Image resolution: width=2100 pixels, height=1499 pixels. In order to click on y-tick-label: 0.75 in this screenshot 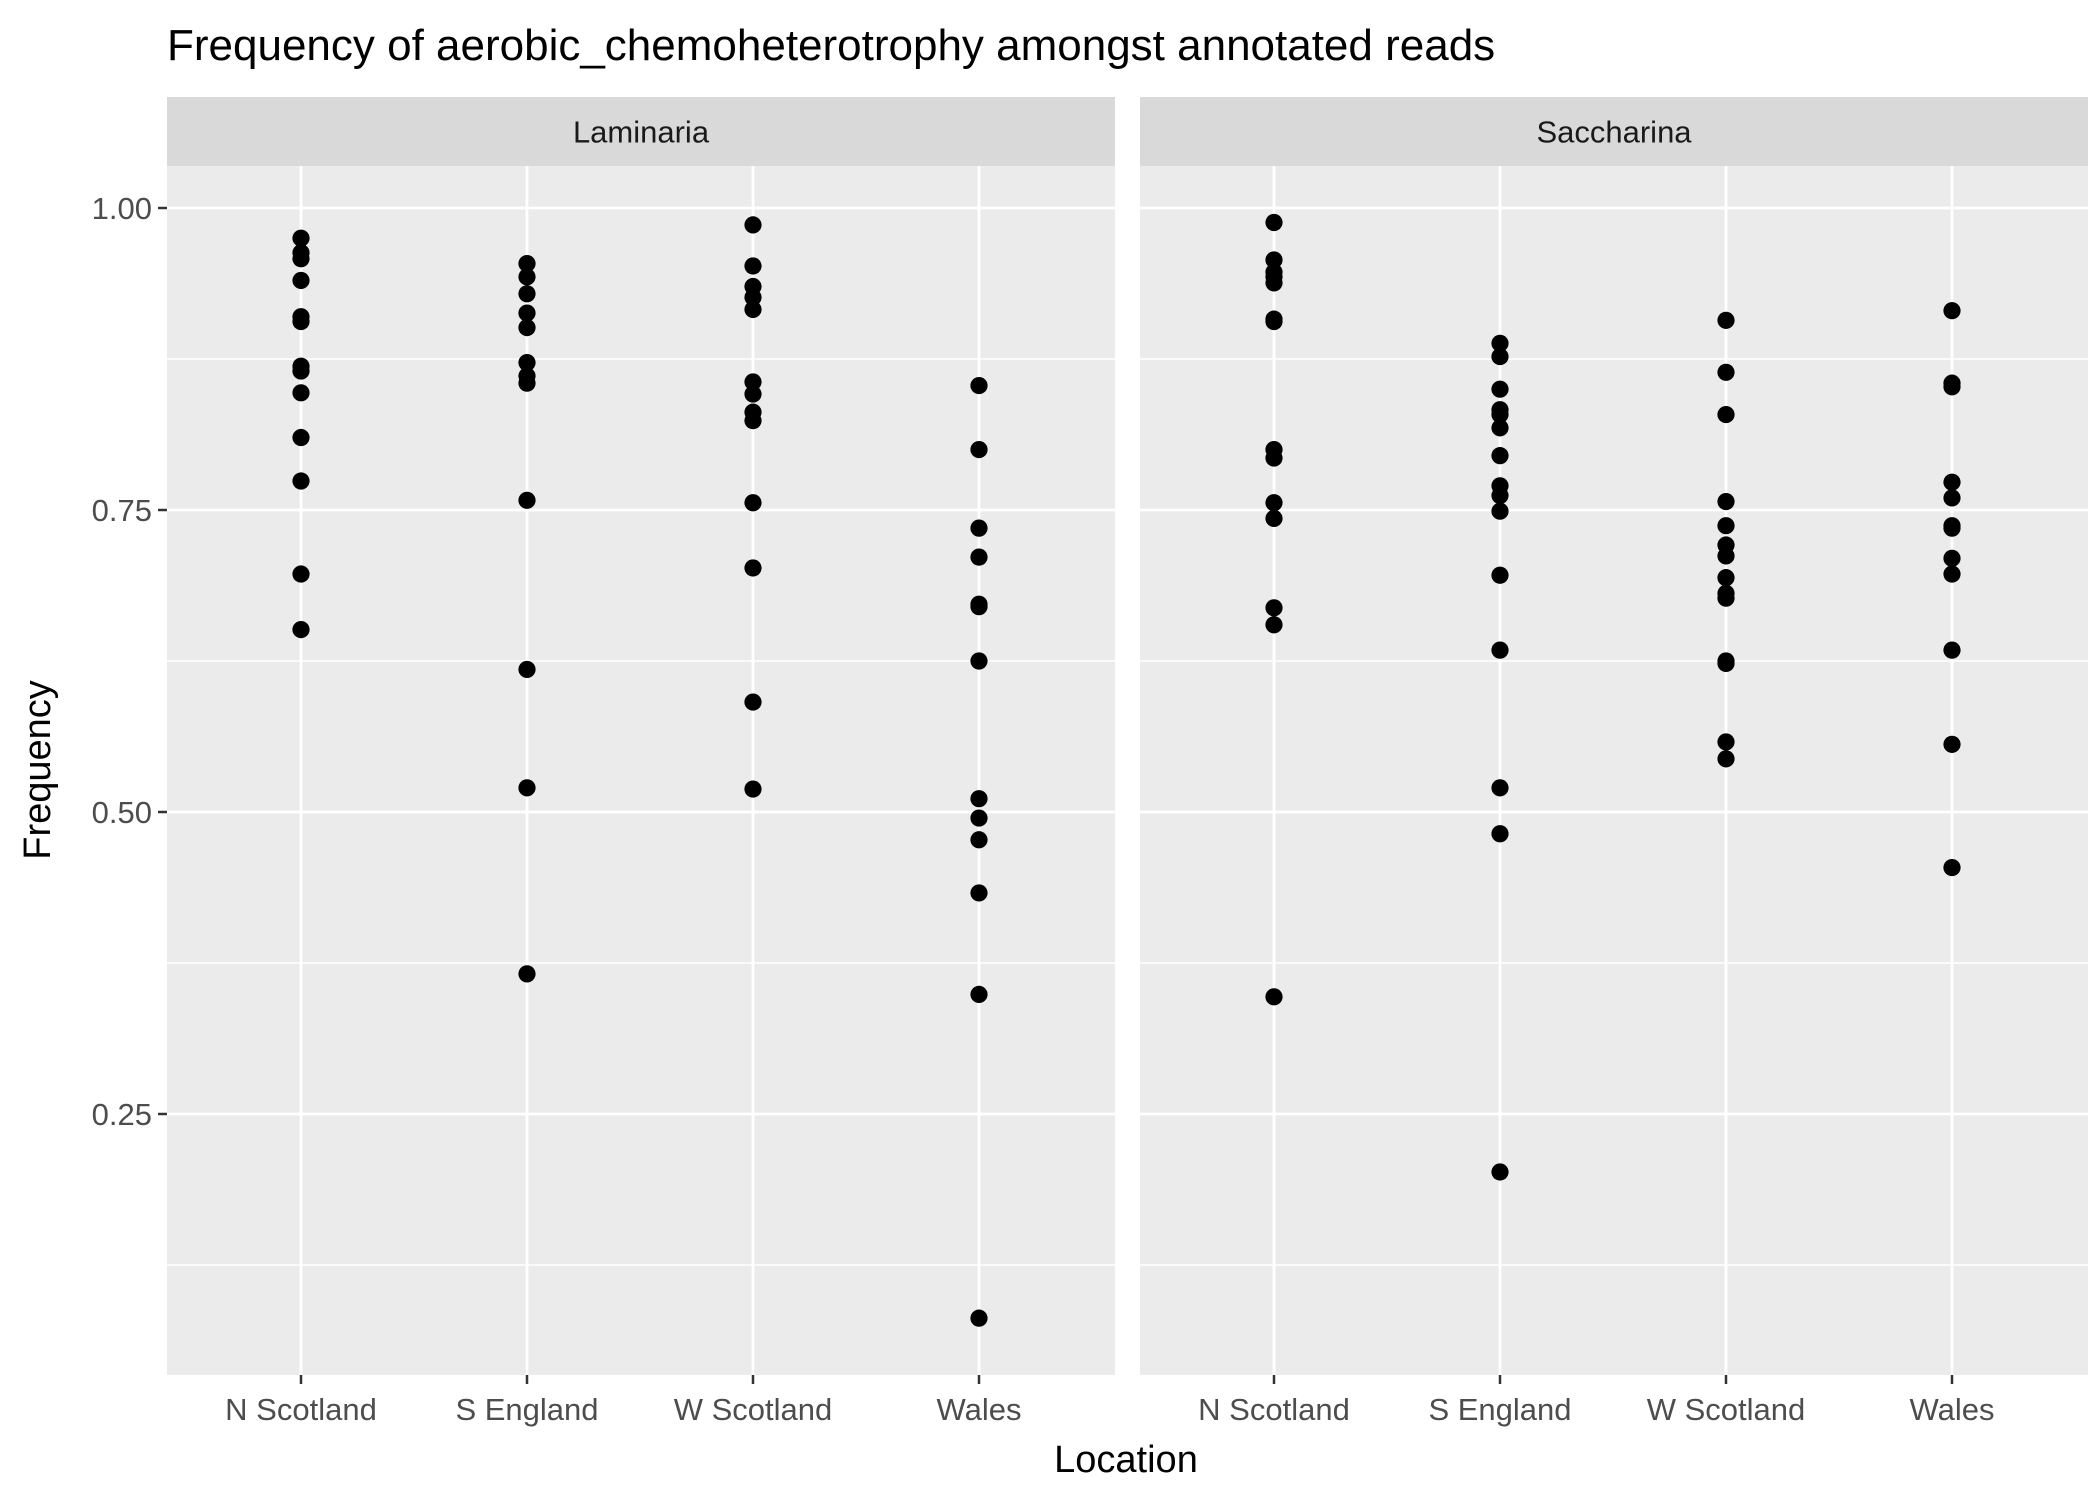, I will do `click(122, 510)`.